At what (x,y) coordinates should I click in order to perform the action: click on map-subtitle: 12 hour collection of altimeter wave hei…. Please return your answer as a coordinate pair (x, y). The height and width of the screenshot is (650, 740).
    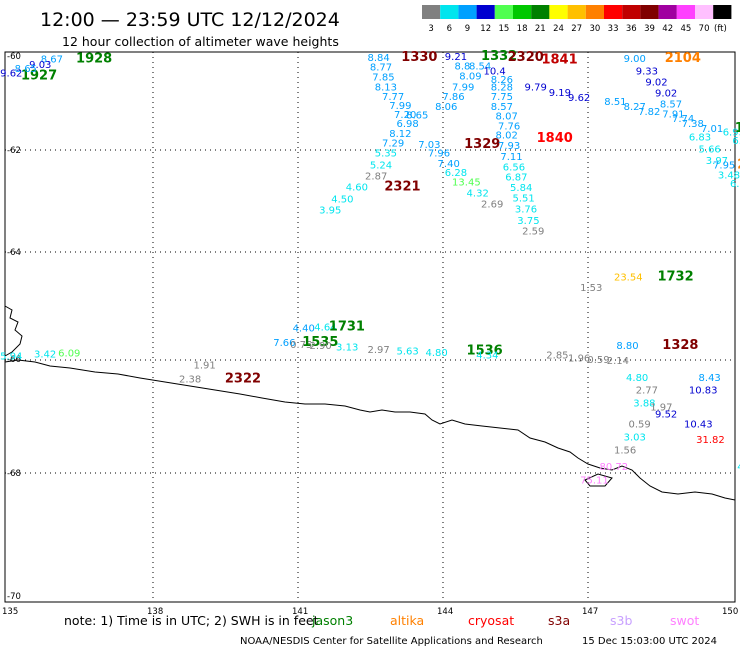
    Looking at the image, I should click on (200, 41).